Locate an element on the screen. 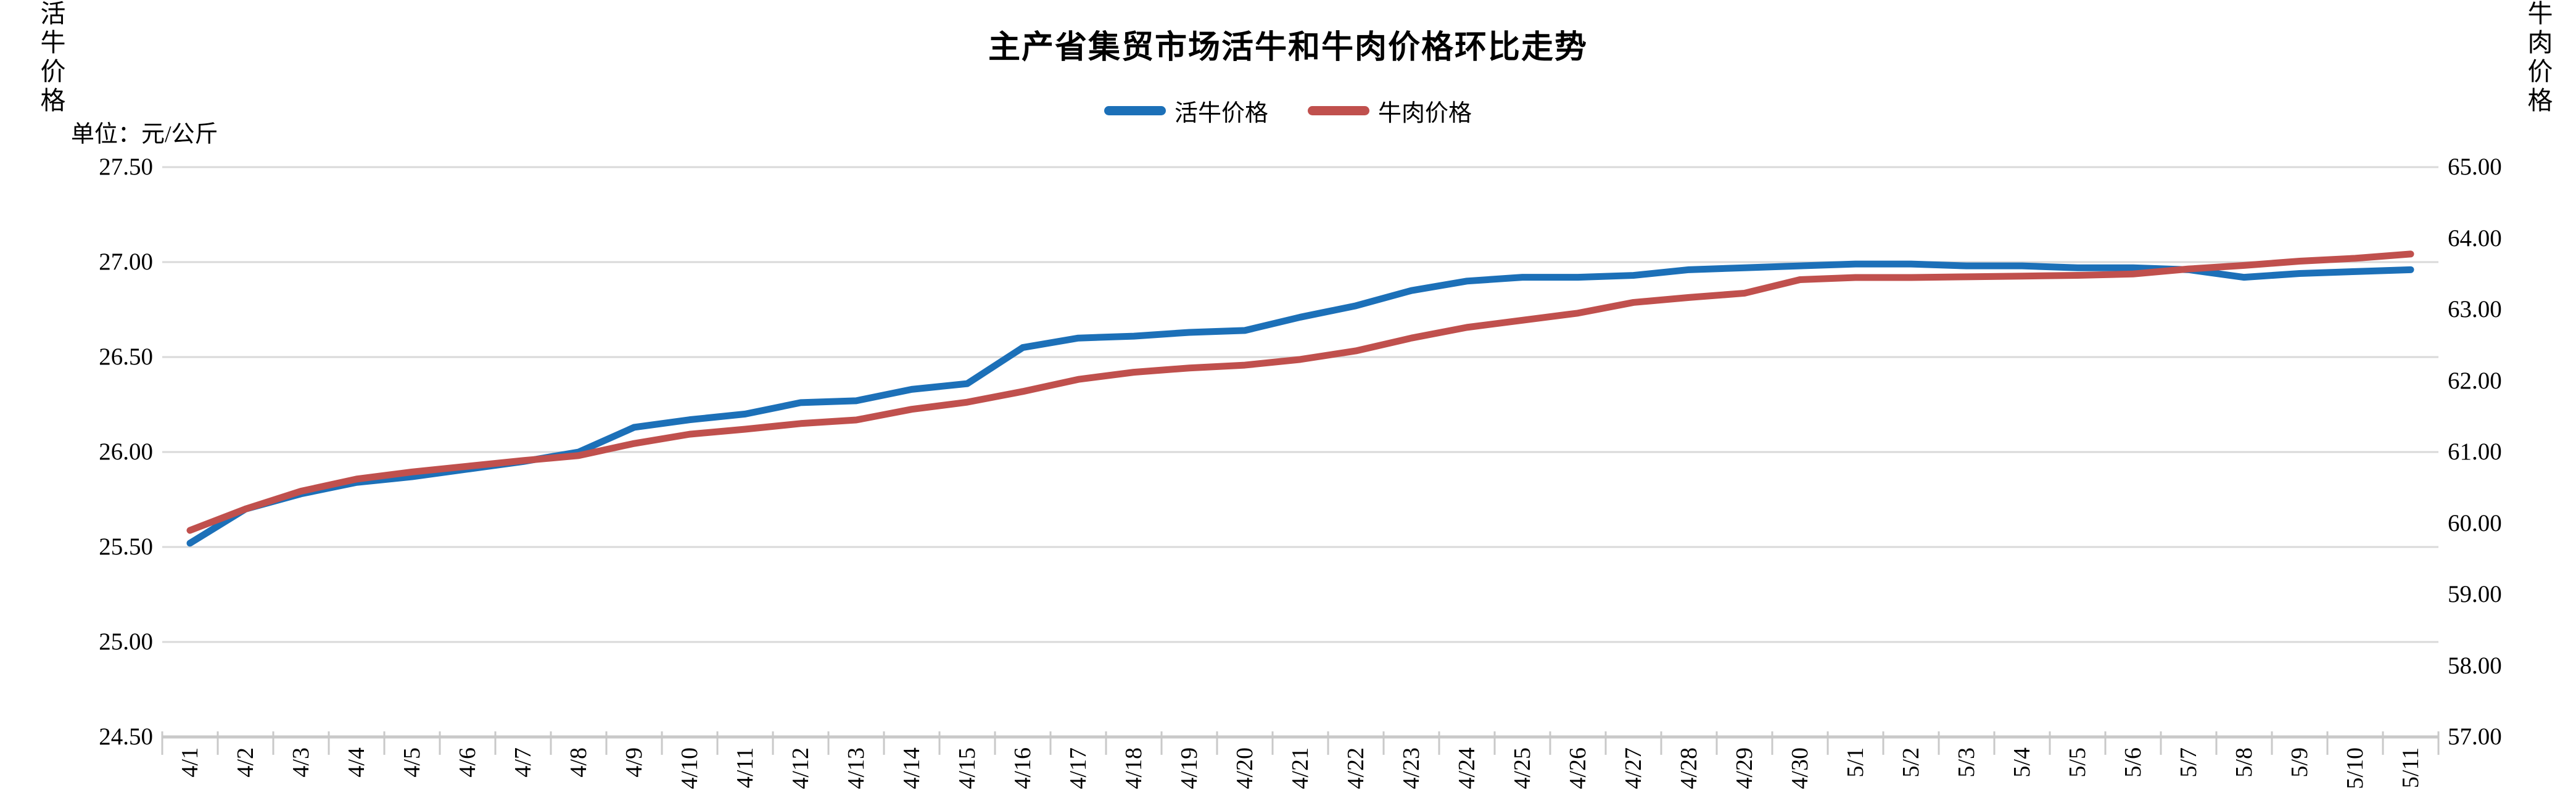 The image size is (2576, 806). y-axis-left-tick-label: 24.50 is located at coordinates (126, 736).